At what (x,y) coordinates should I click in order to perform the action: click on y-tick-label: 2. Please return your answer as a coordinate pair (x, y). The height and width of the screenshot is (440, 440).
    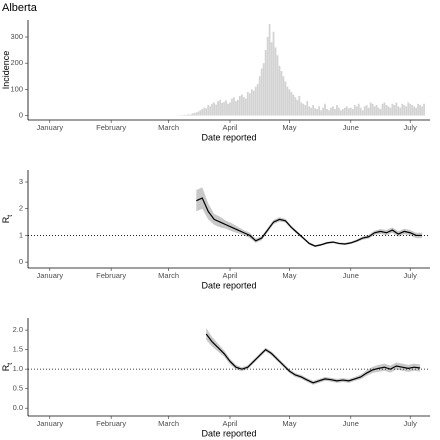
    Looking at the image, I should click on (21, 208).